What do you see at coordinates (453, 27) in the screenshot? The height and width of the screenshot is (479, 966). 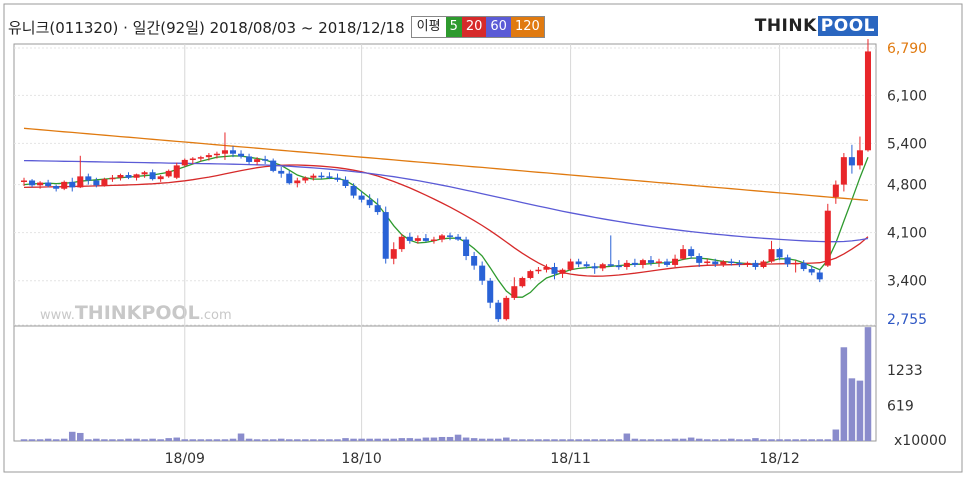 I see `ma-legend-5: 5` at bounding box center [453, 27].